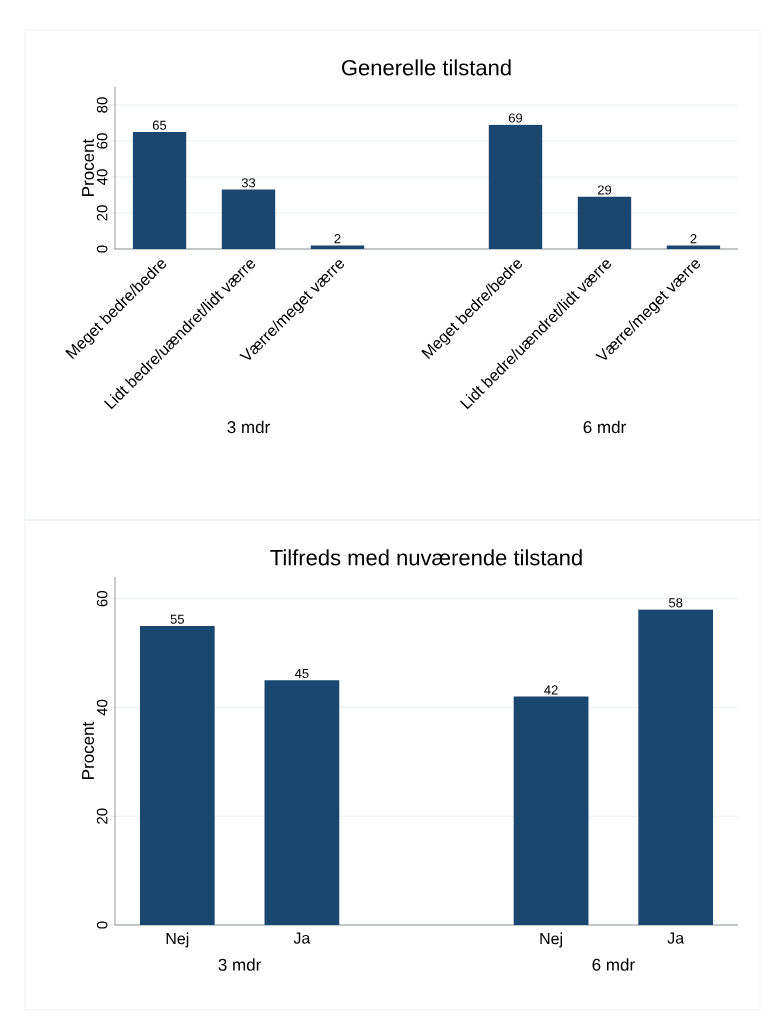 The height and width of the screenshot is (1021, 779). I want to click on data-label: 45, so click(301, 674).